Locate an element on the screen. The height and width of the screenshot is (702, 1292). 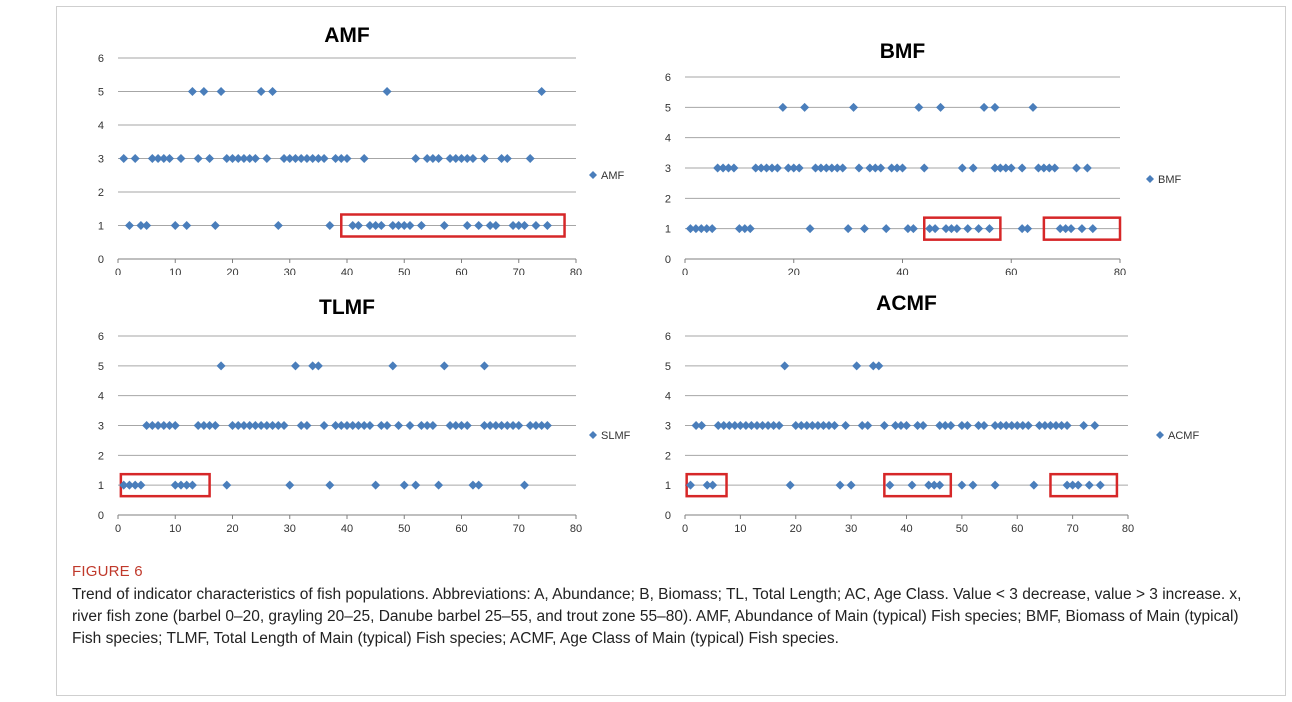
chart-amf-xtick-label: 30 is located at coordinates (290, 271).